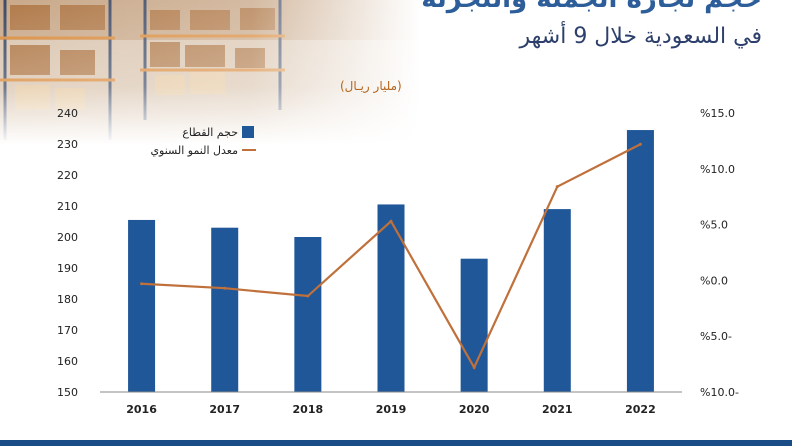 The height and width of the screenshot is (446, 792). Describe the element at coordinates (474, 409) in the screenshot. I see `x-tick-label: 2020` at that location.